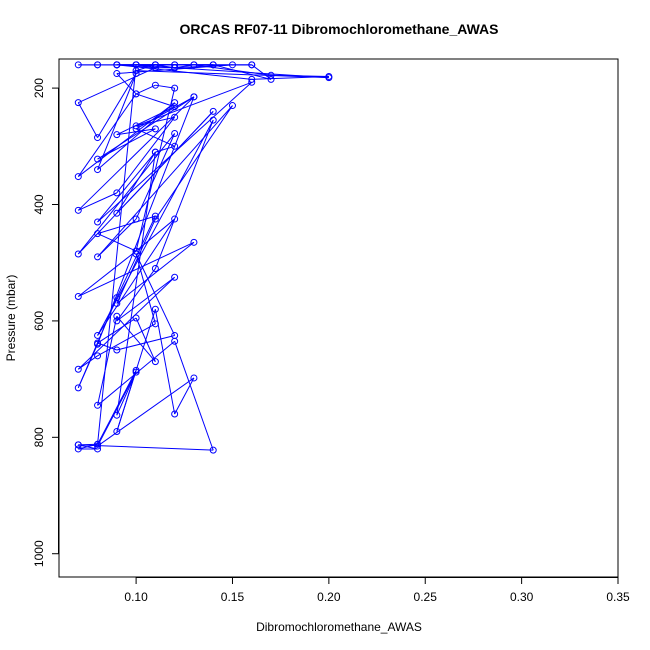  What do you see at coordinates (11, 318) in the screenshot?
I see `y-axis-label: Pressure (mbar)` at bounding box center [11, 318].